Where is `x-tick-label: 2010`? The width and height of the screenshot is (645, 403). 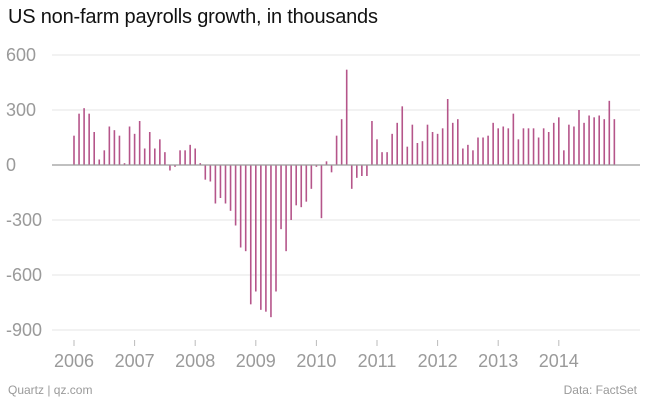 x-tick-label: 2010 is located at coordinates (316, 361).